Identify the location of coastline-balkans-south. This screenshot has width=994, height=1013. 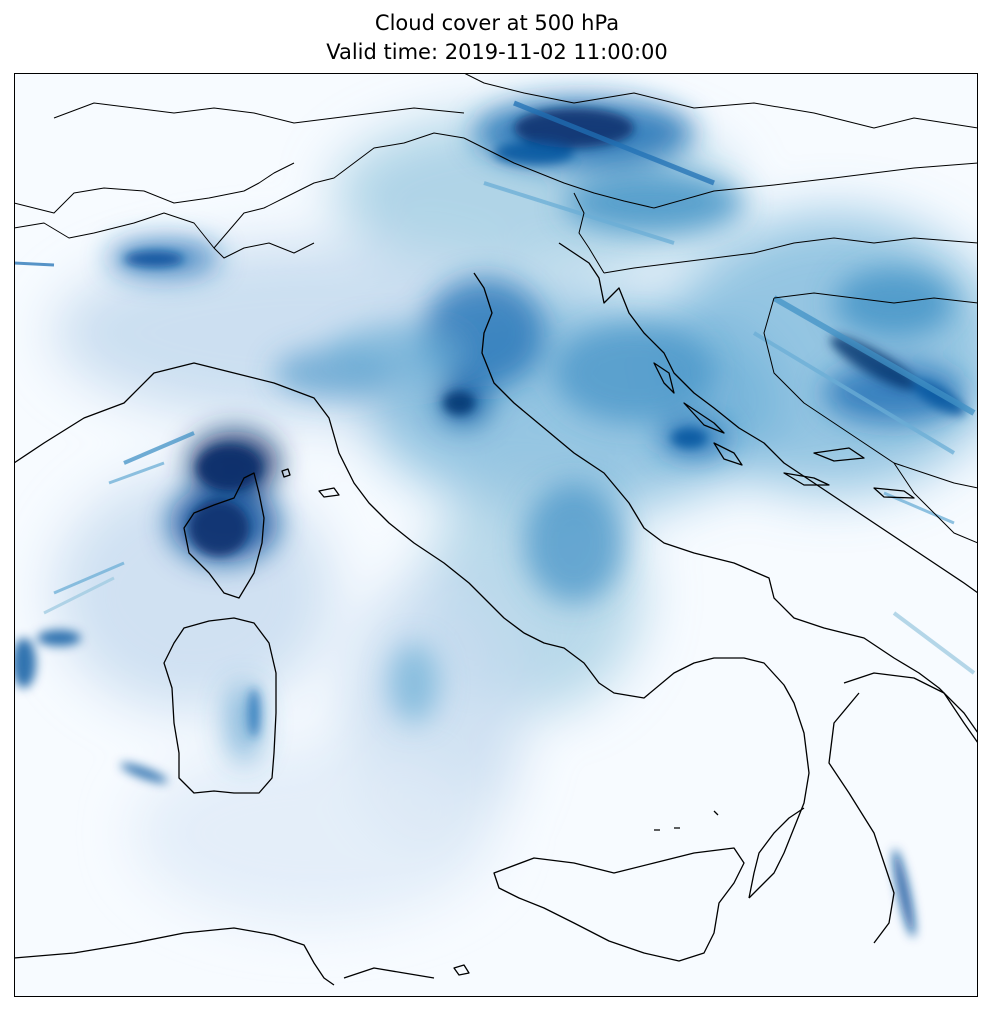
(903, 808).